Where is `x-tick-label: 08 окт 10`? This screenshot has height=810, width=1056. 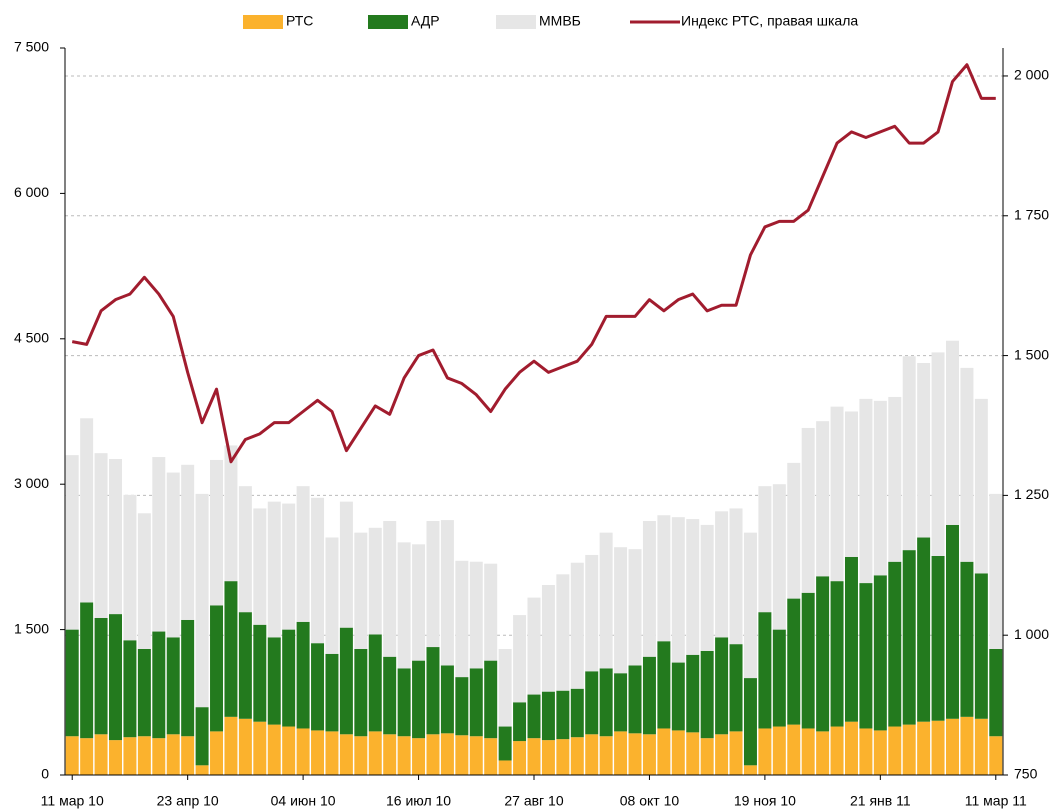 x-tick-label: 08 окт 10 is located at coordinates (650, 801).